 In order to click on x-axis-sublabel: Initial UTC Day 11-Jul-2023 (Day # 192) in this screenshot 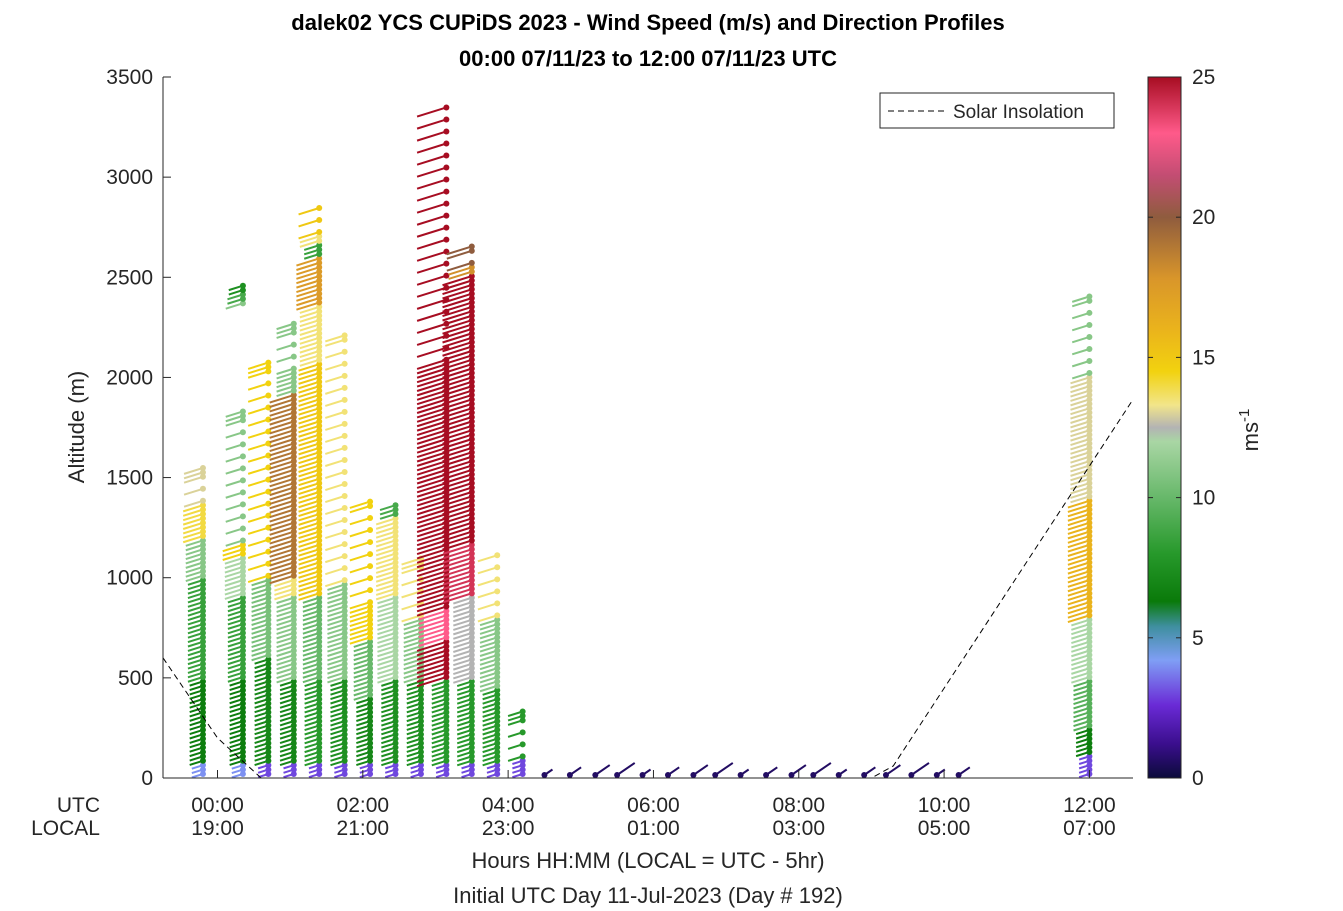, I will do `click(648, 895)`.